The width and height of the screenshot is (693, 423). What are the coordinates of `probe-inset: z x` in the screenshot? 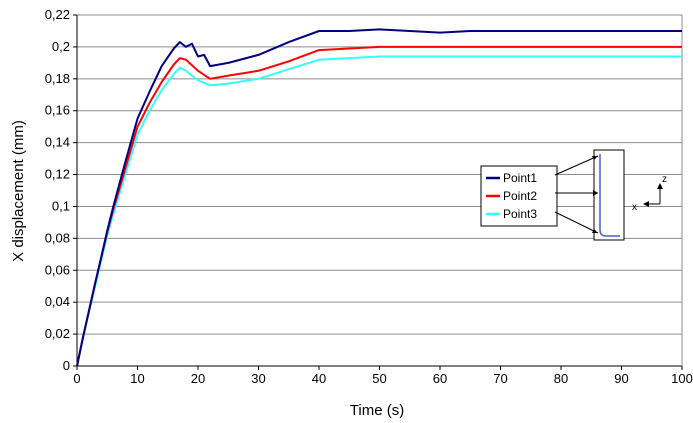 It's located at (610, 195).